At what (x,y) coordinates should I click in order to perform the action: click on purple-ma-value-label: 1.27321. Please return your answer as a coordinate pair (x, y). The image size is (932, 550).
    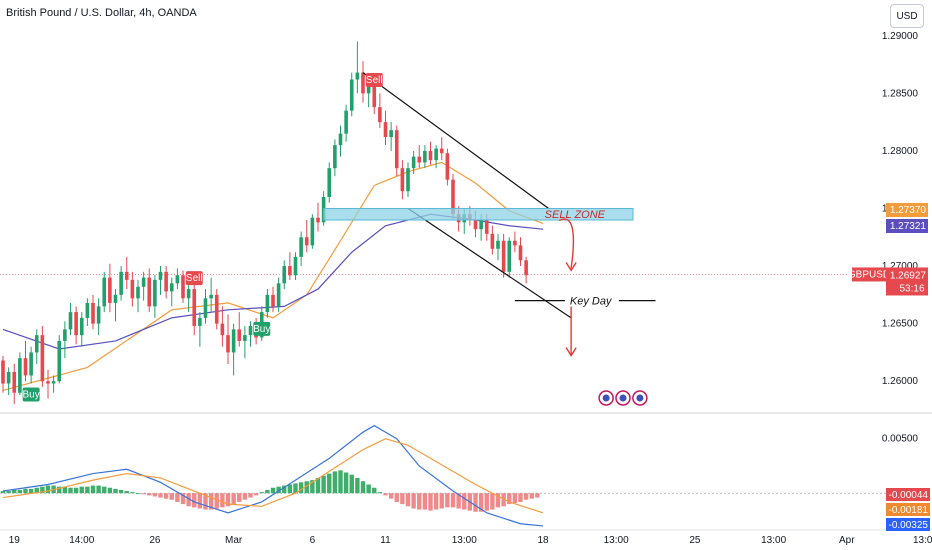
    Looking at the image, I should click on (908, 226).